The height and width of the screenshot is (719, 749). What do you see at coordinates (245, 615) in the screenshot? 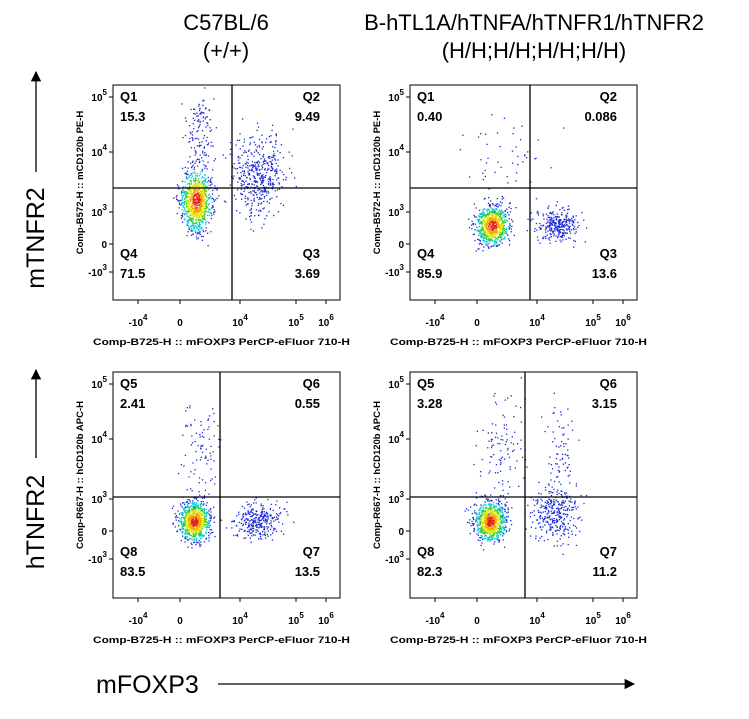
I see `x-tick-label-exp: 4` at bounding box center [245, 615].